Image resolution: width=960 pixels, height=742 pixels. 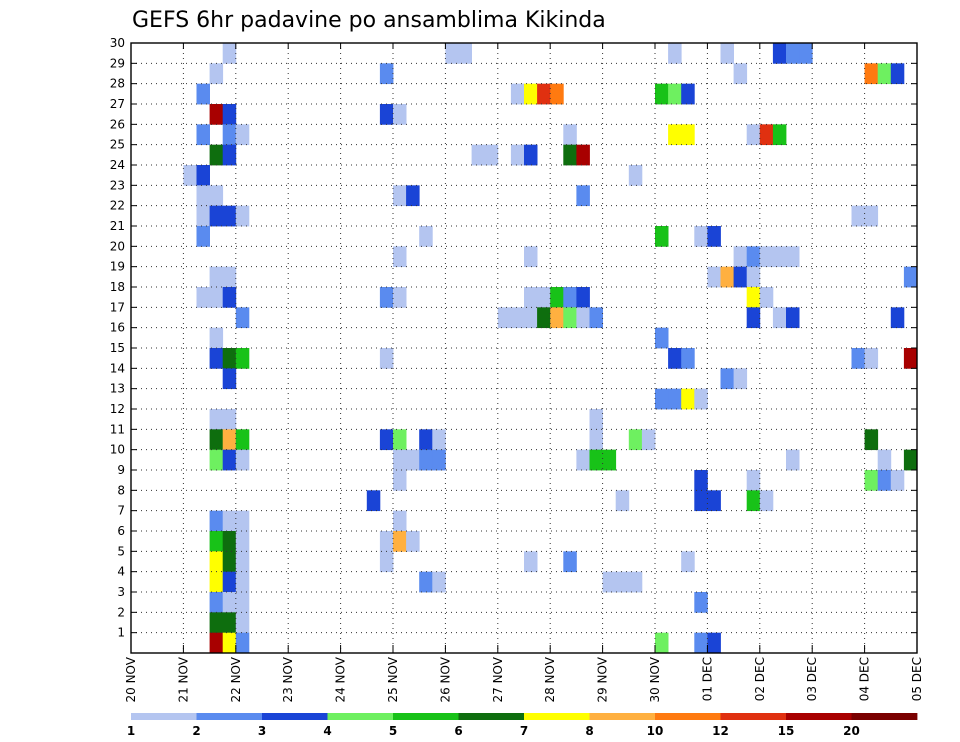 What do you see at coordinates (522, 725) in the screenshot?
I see `colorbar-legend: 1 2 3 4 5 6 7 8 10 12 15 20` at bounding box center [522, 725].